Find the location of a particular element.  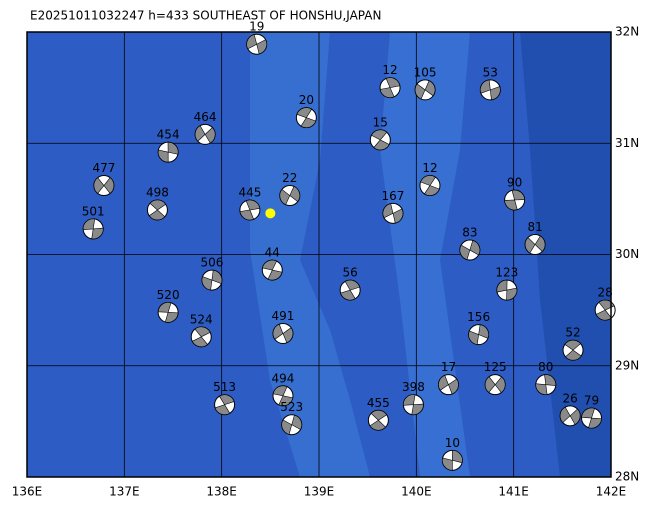

event-depth-label: 15 is located at coordinates (380, 122).